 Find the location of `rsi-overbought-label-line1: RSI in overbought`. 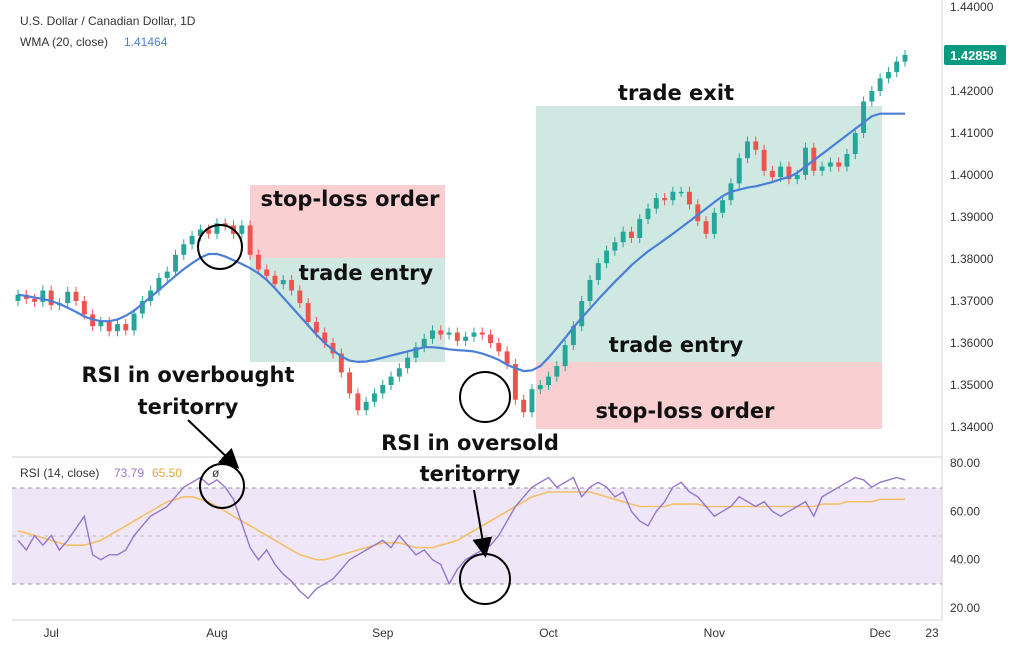

rsi-overbought-label-line1: RSI in overbought is located at coordinates (187, 375).